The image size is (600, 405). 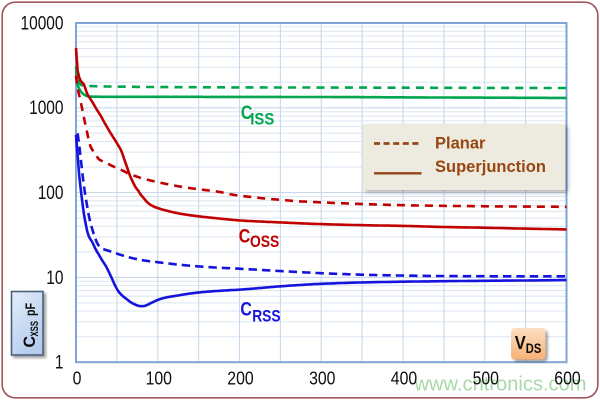 I want to click on svg-text: RSS, so click(x=266, y=315).